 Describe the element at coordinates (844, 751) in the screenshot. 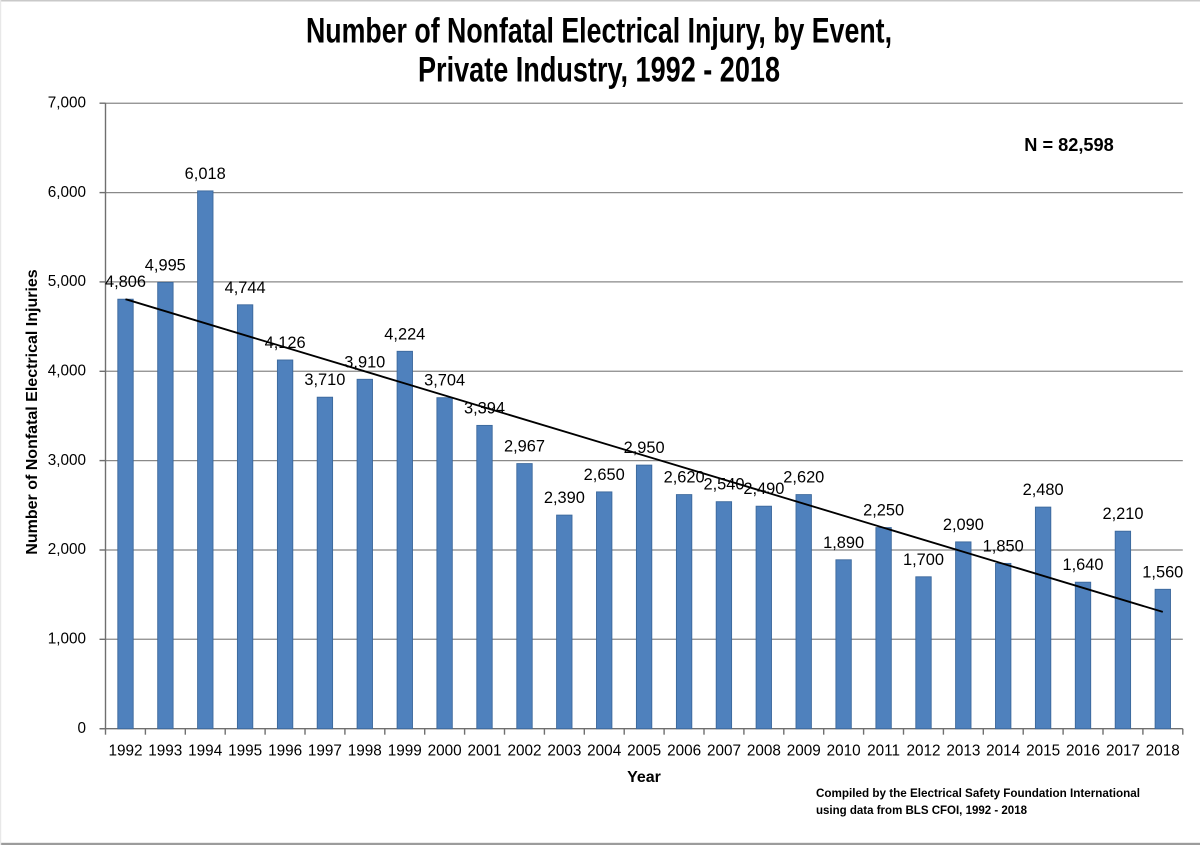

I see `svg-text: 2010` at that location.